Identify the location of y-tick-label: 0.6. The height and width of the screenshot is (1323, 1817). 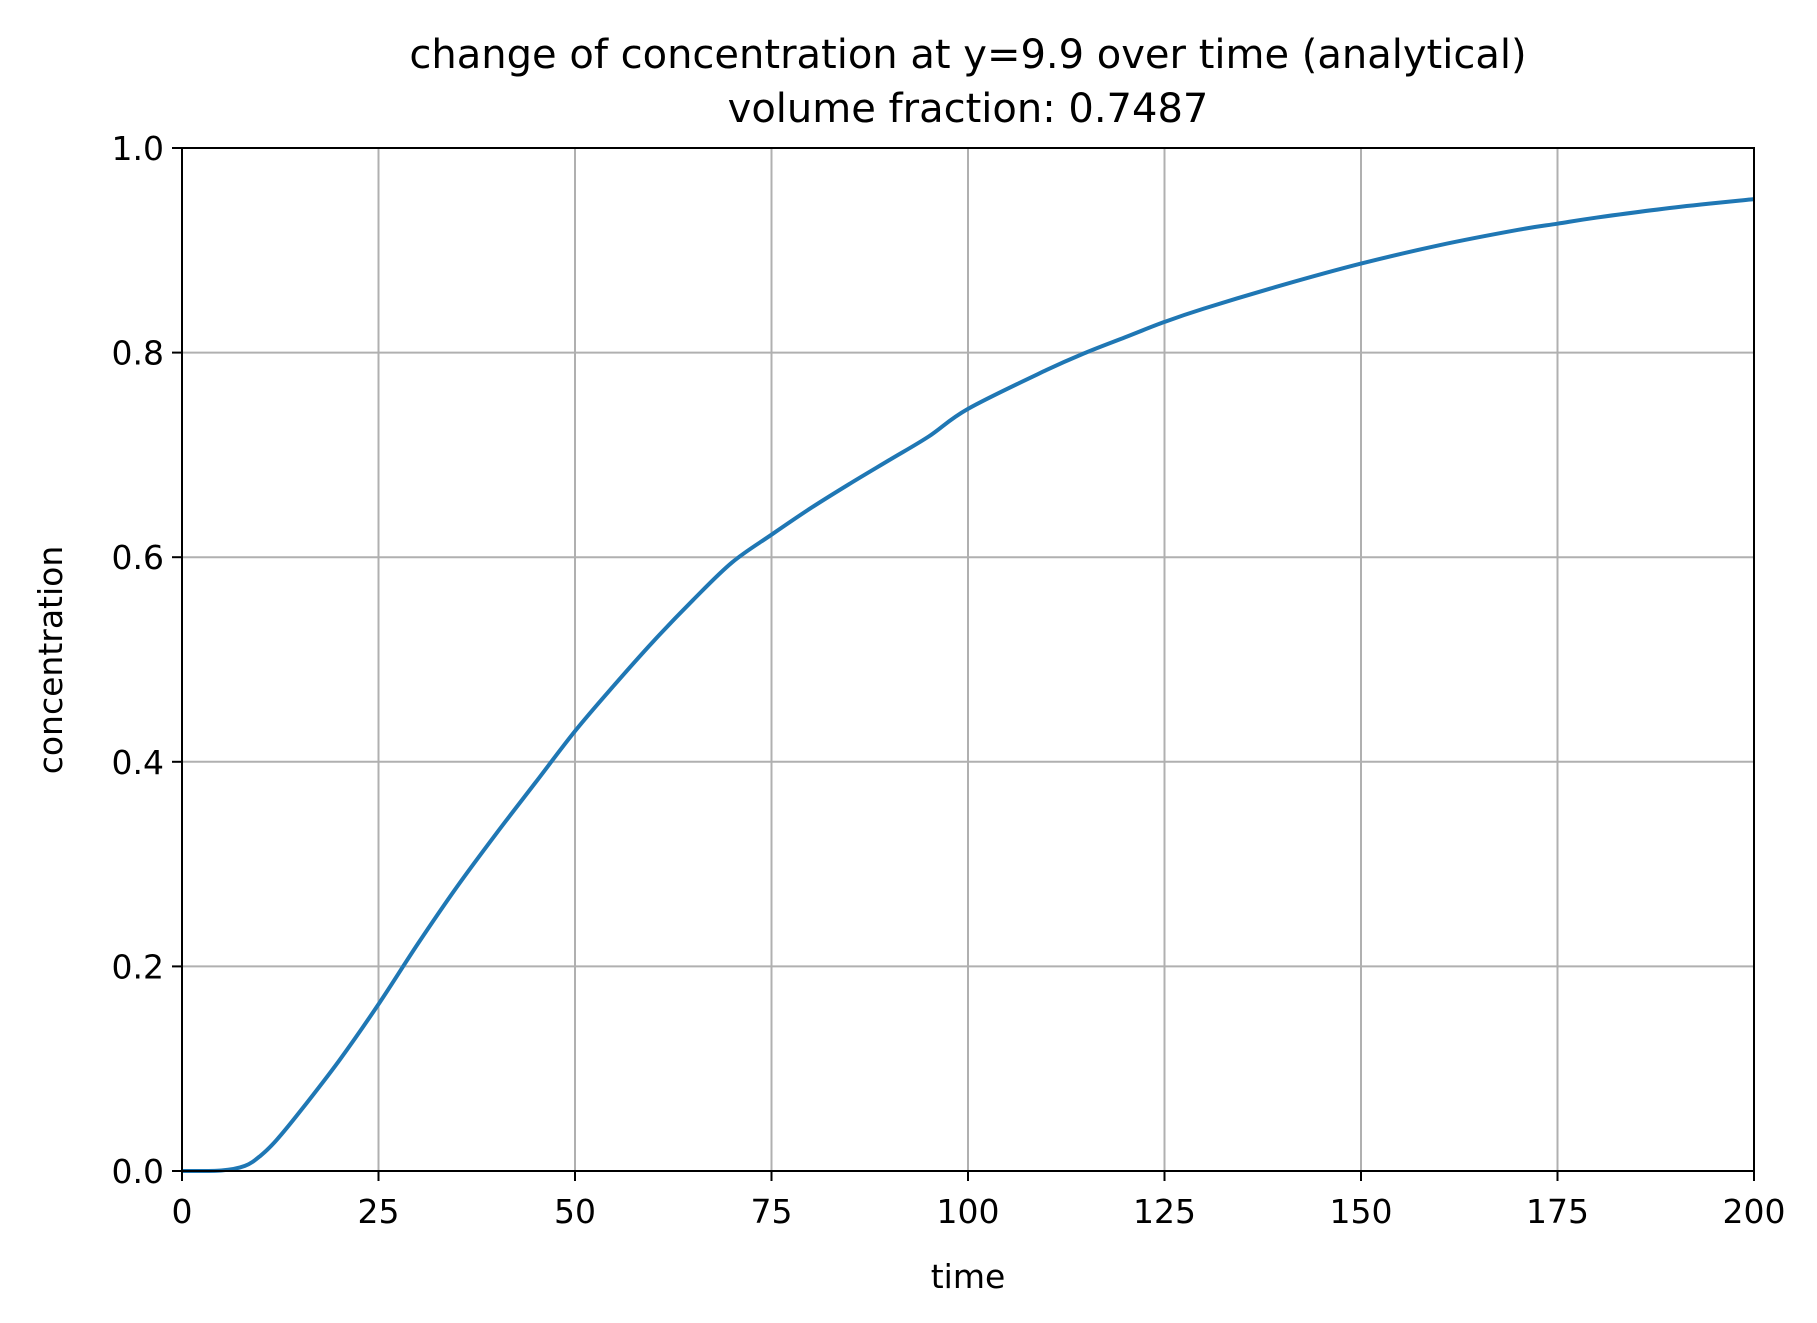
(138, 557).